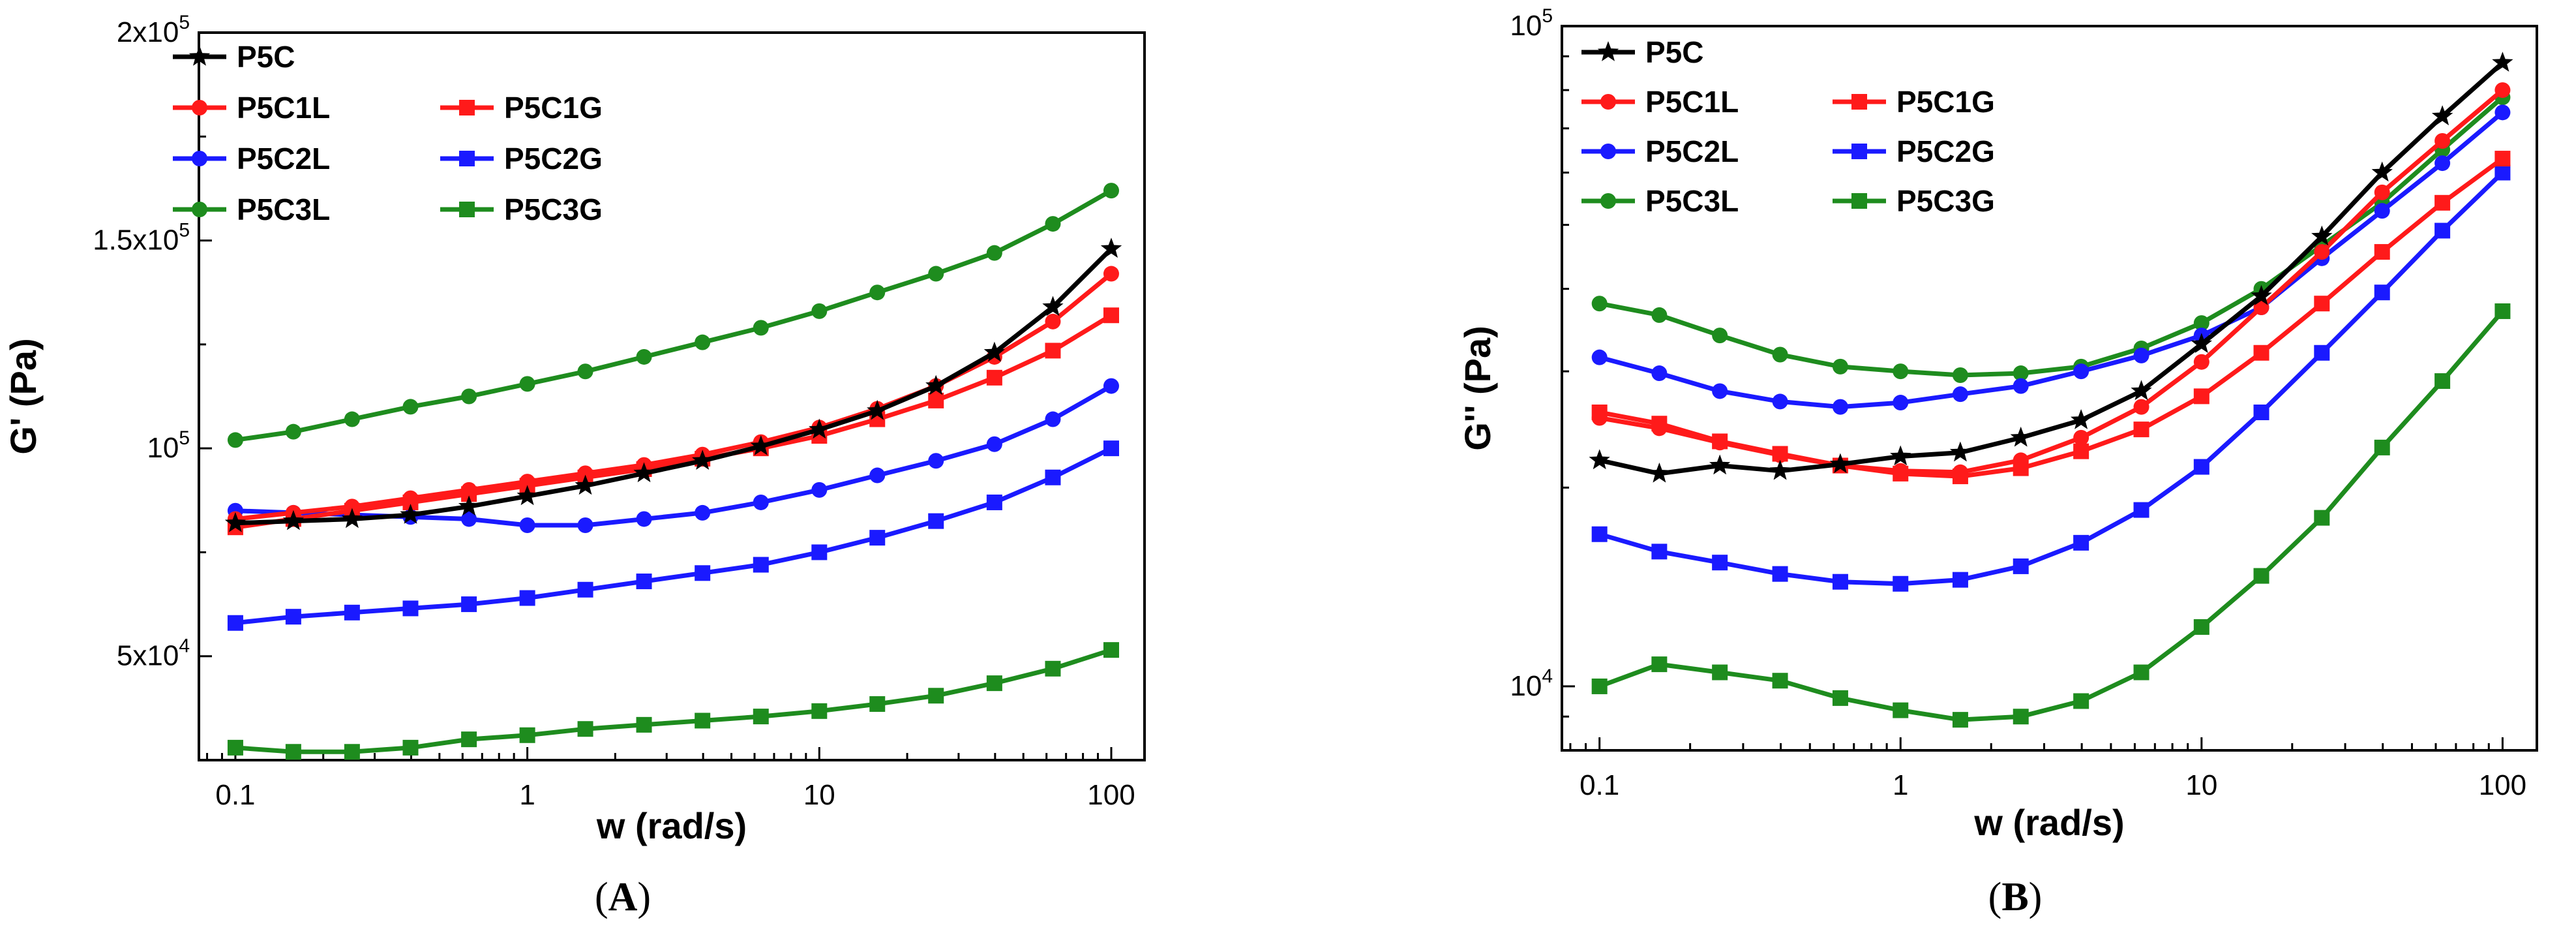 The image size is (2576, 935). I want to click on panel-a-legend-label: P5C2G, so click(553, 159).